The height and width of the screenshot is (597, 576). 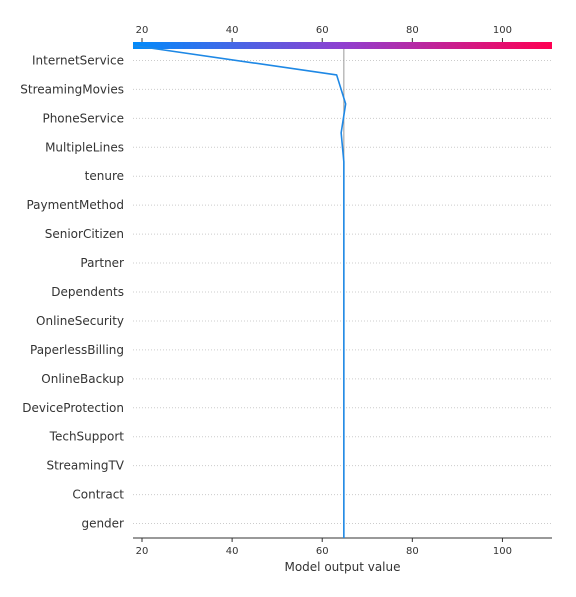 What do you see at coordinates (82, 379) in the screenshot?
I see `feature-label: OnlineBackup` at bounding box center [82, 379].